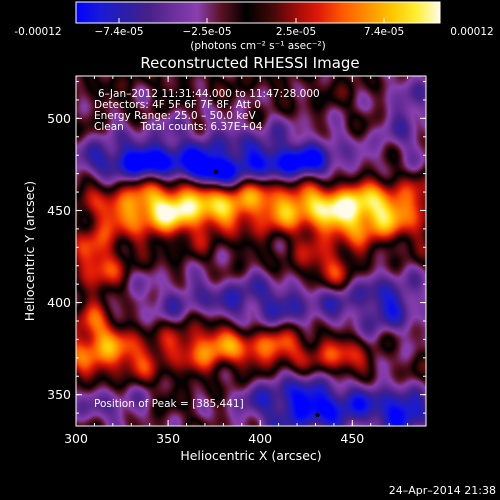 This screenshot has width=500, height=500. Describe the element at coordinates (258, 12) in the screenshot. I see `colorbar` at that location.